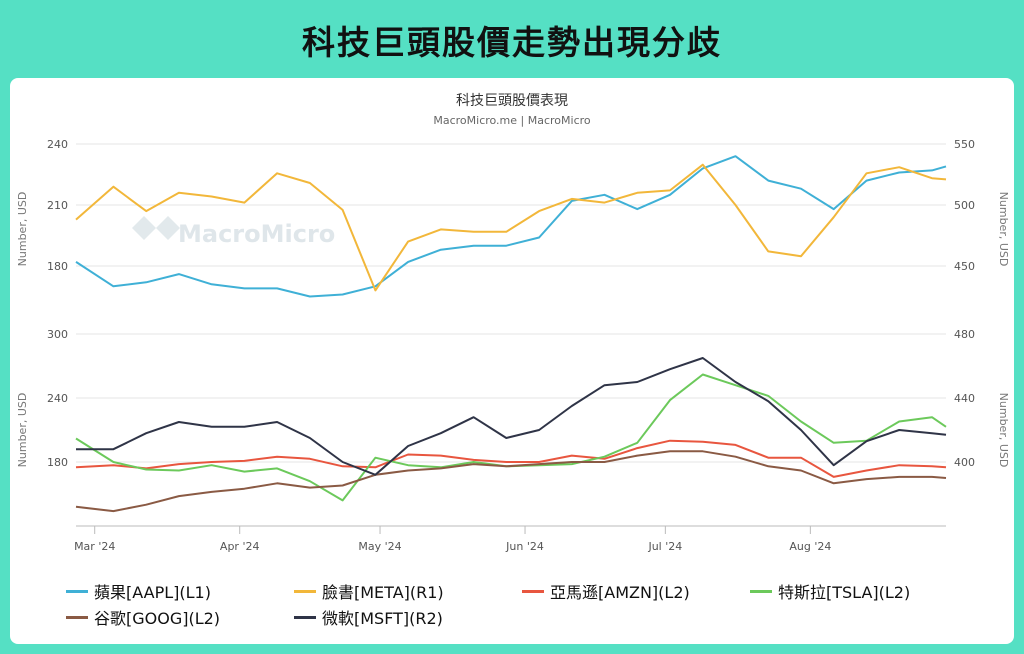  I want to click on left-tick-label: 300, so click(57, 334).